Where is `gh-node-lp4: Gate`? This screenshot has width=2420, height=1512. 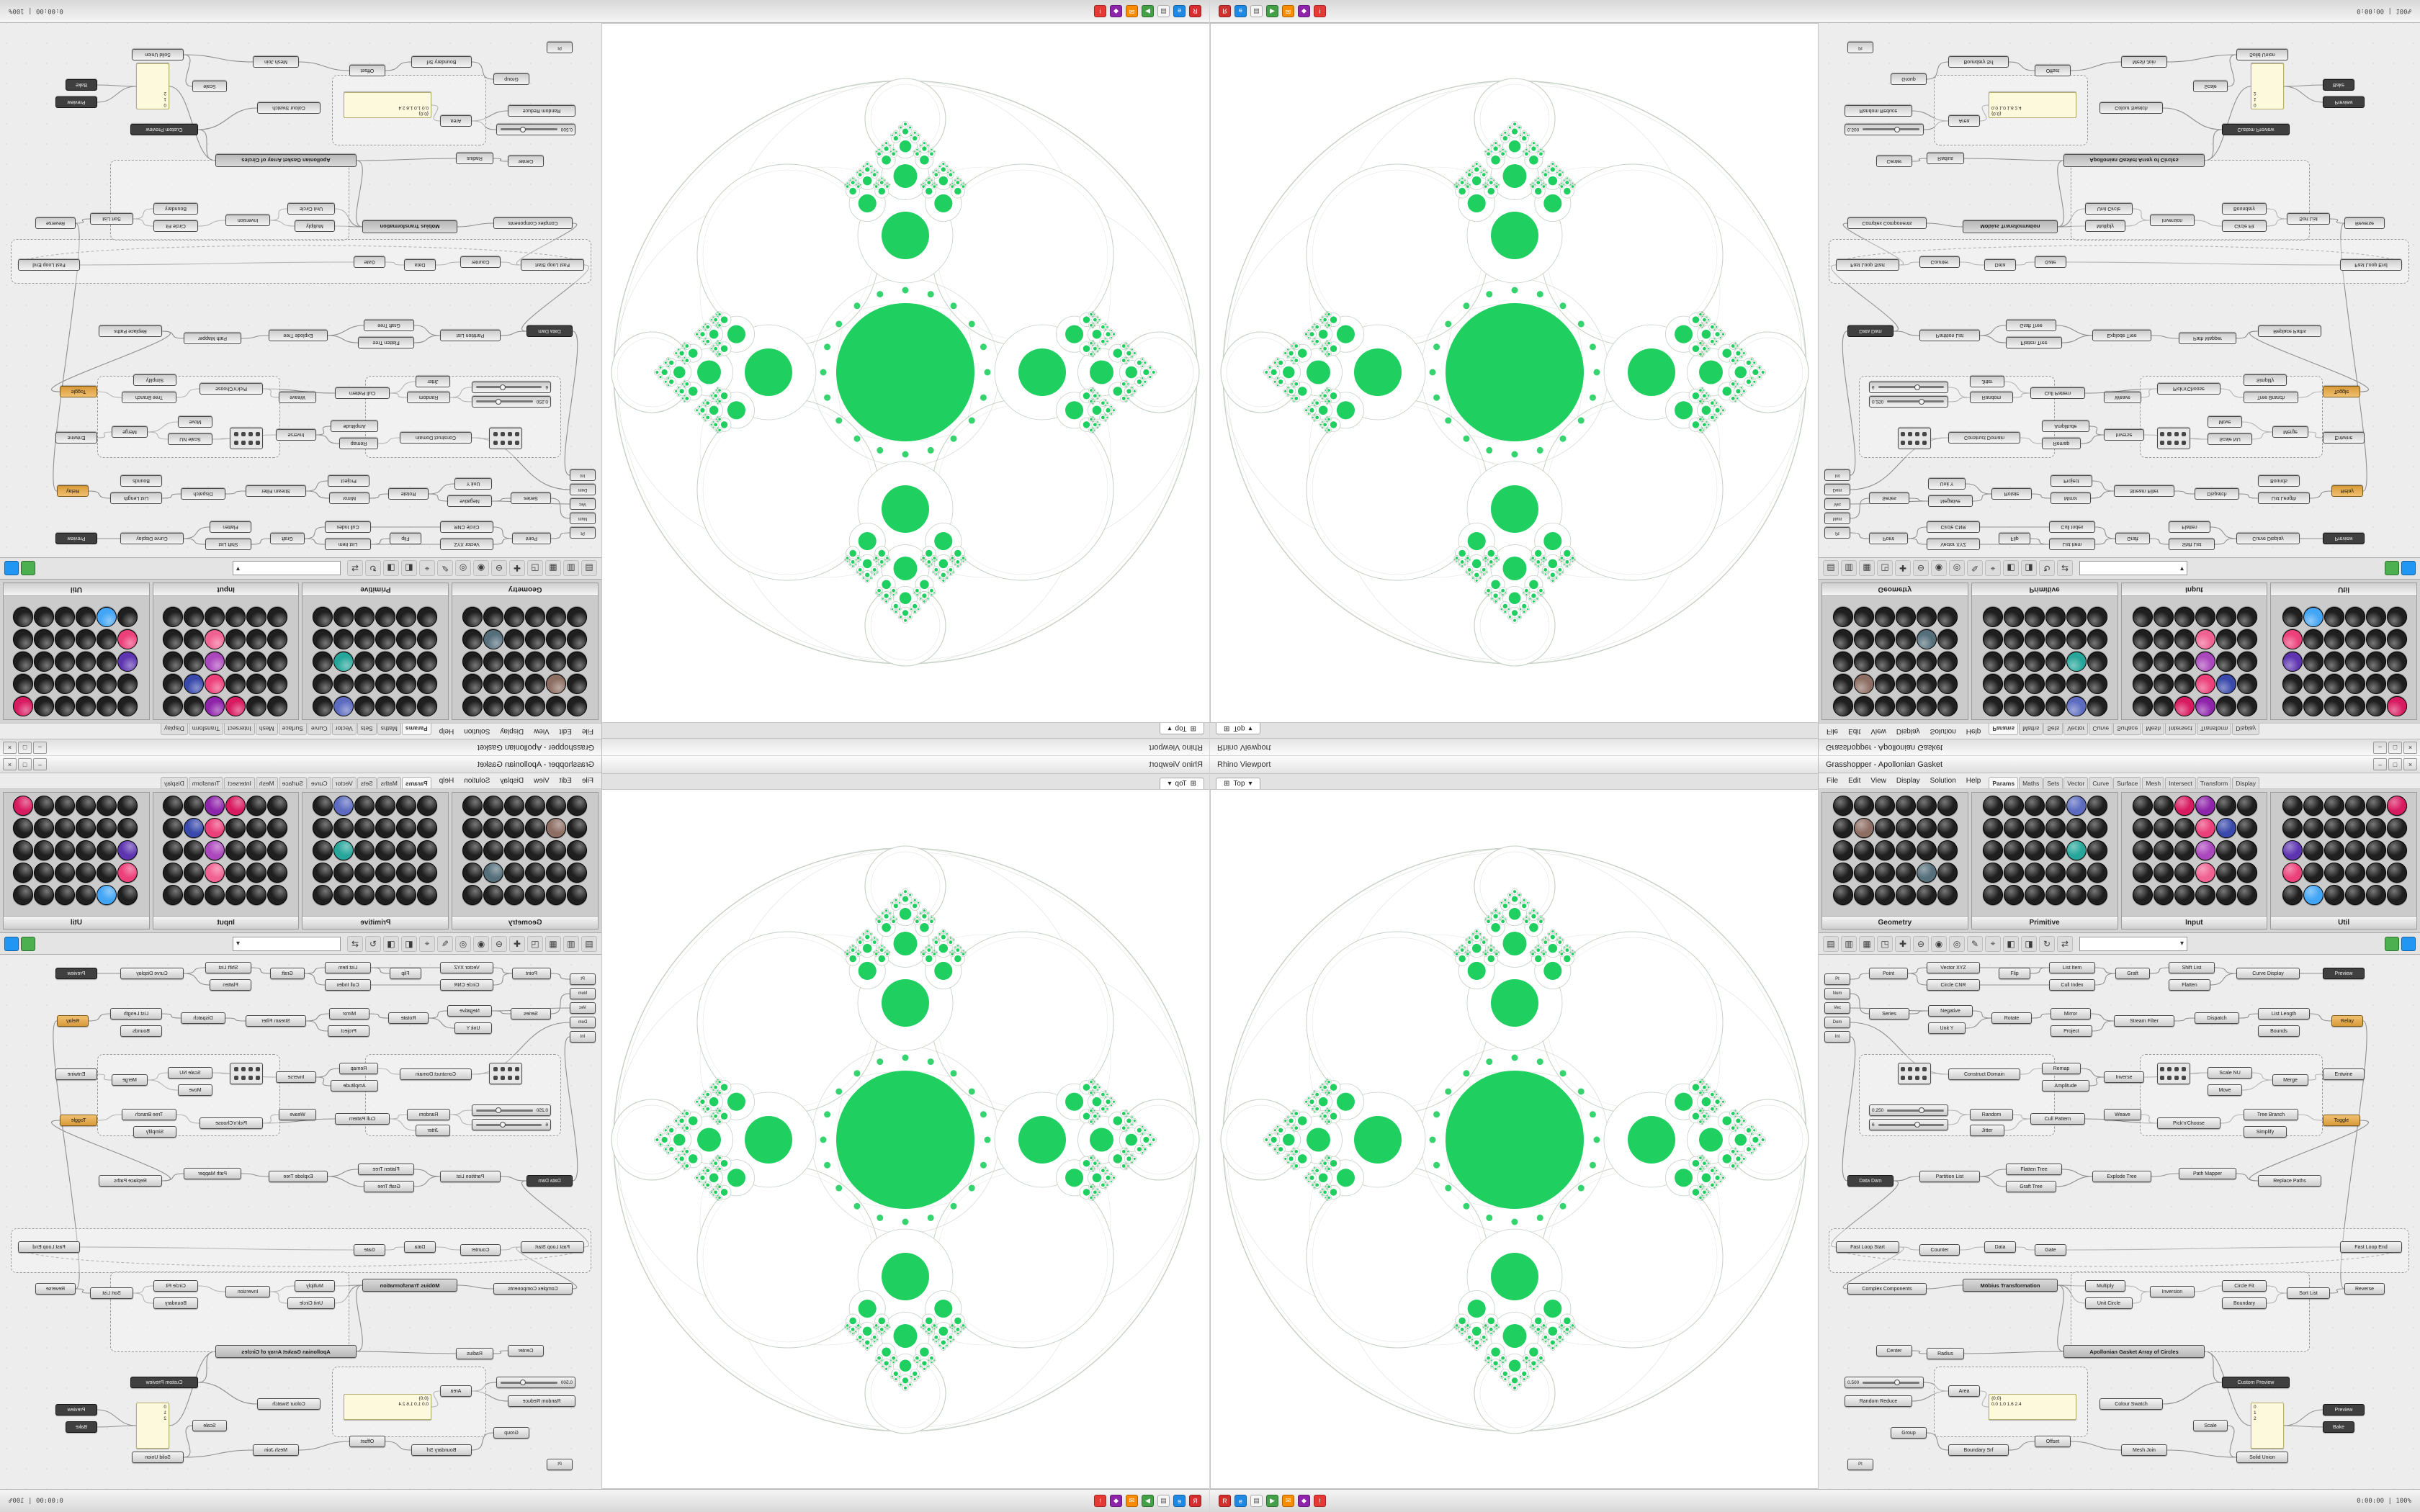
gh-node-lp4: Gate is located at coordinates (2050, 262).